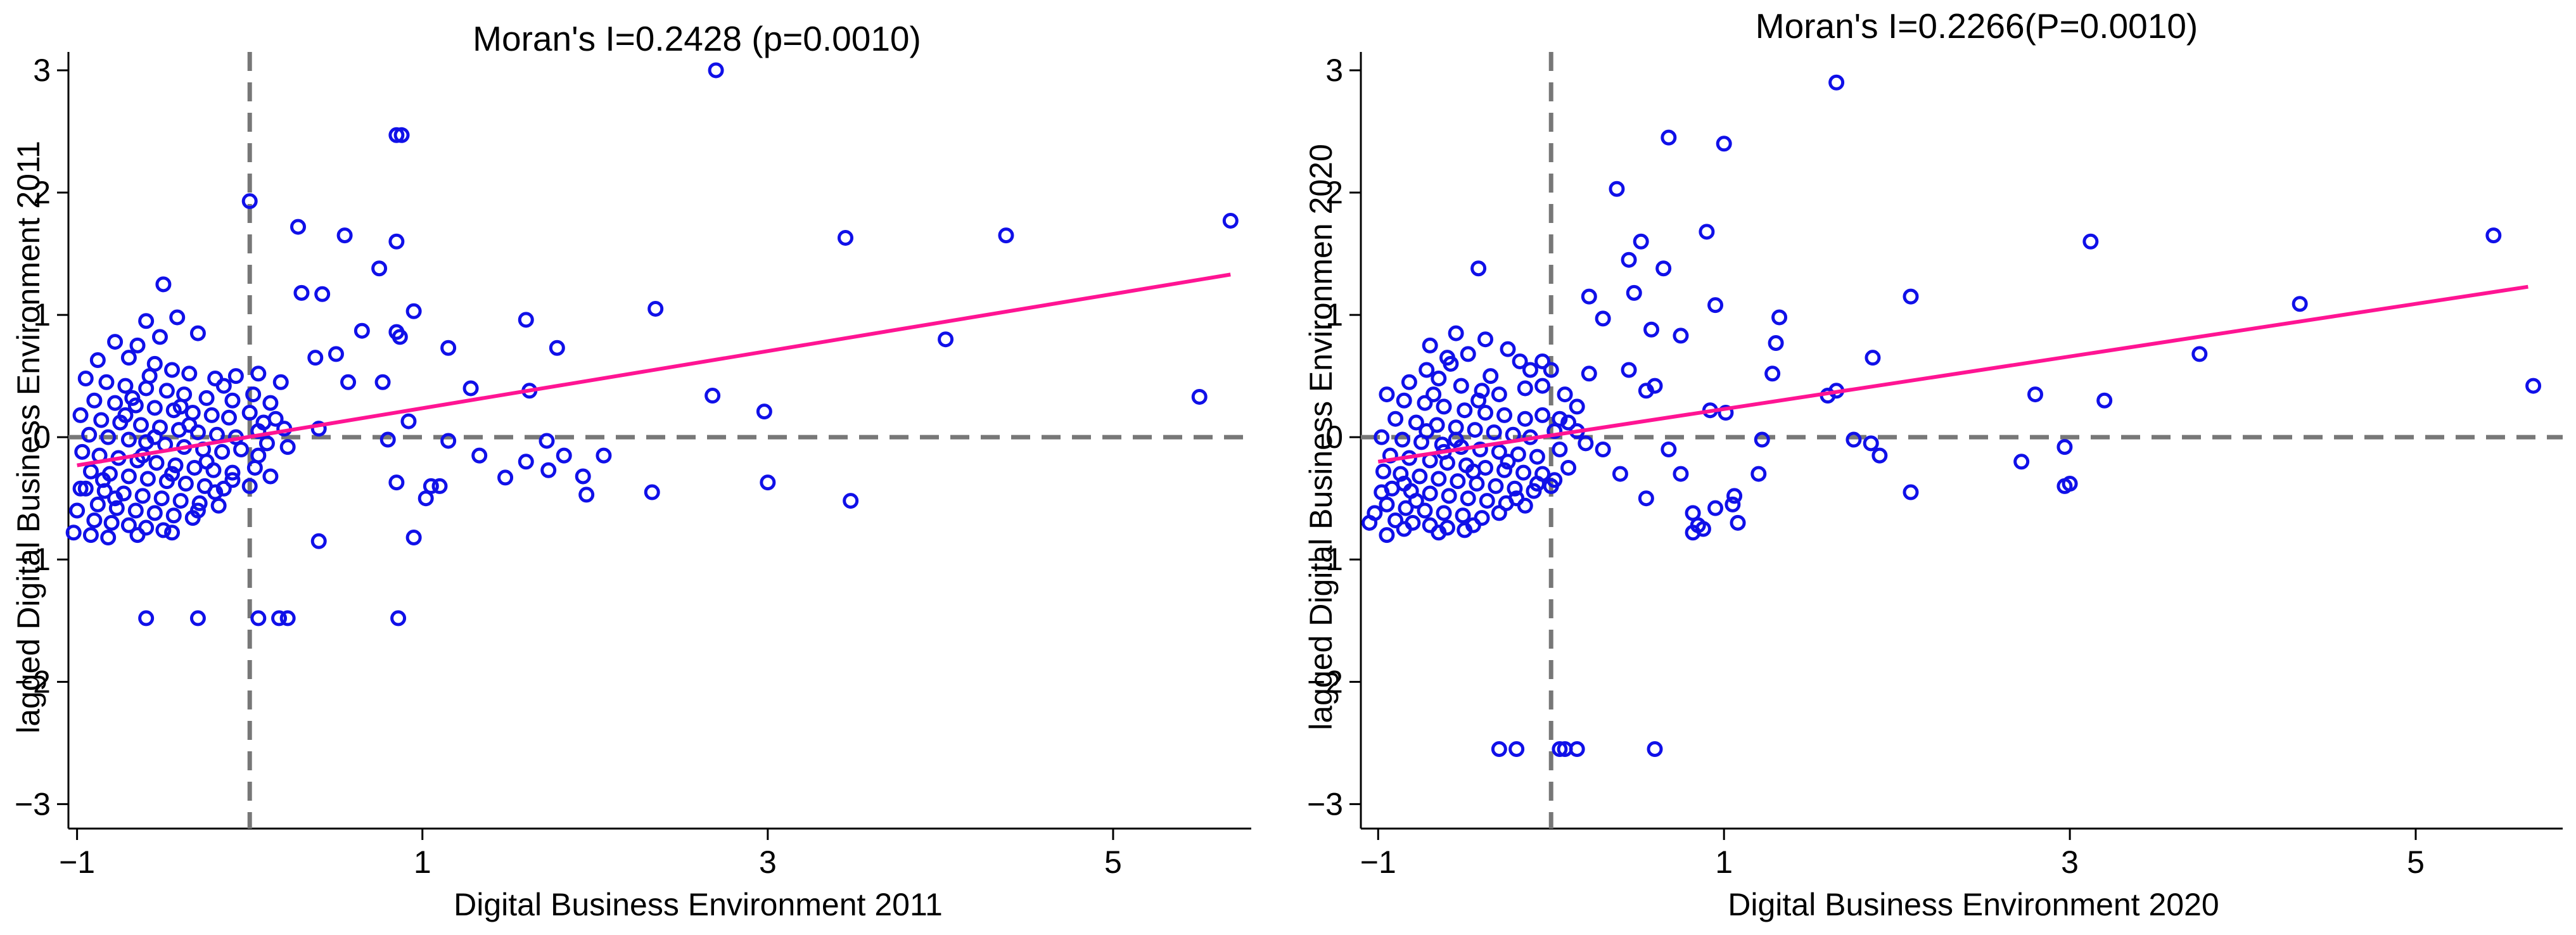 The width and height of the screenshot is (2576, 935). I want to click on y-tick-label-2011: −2, so click(33, 681).